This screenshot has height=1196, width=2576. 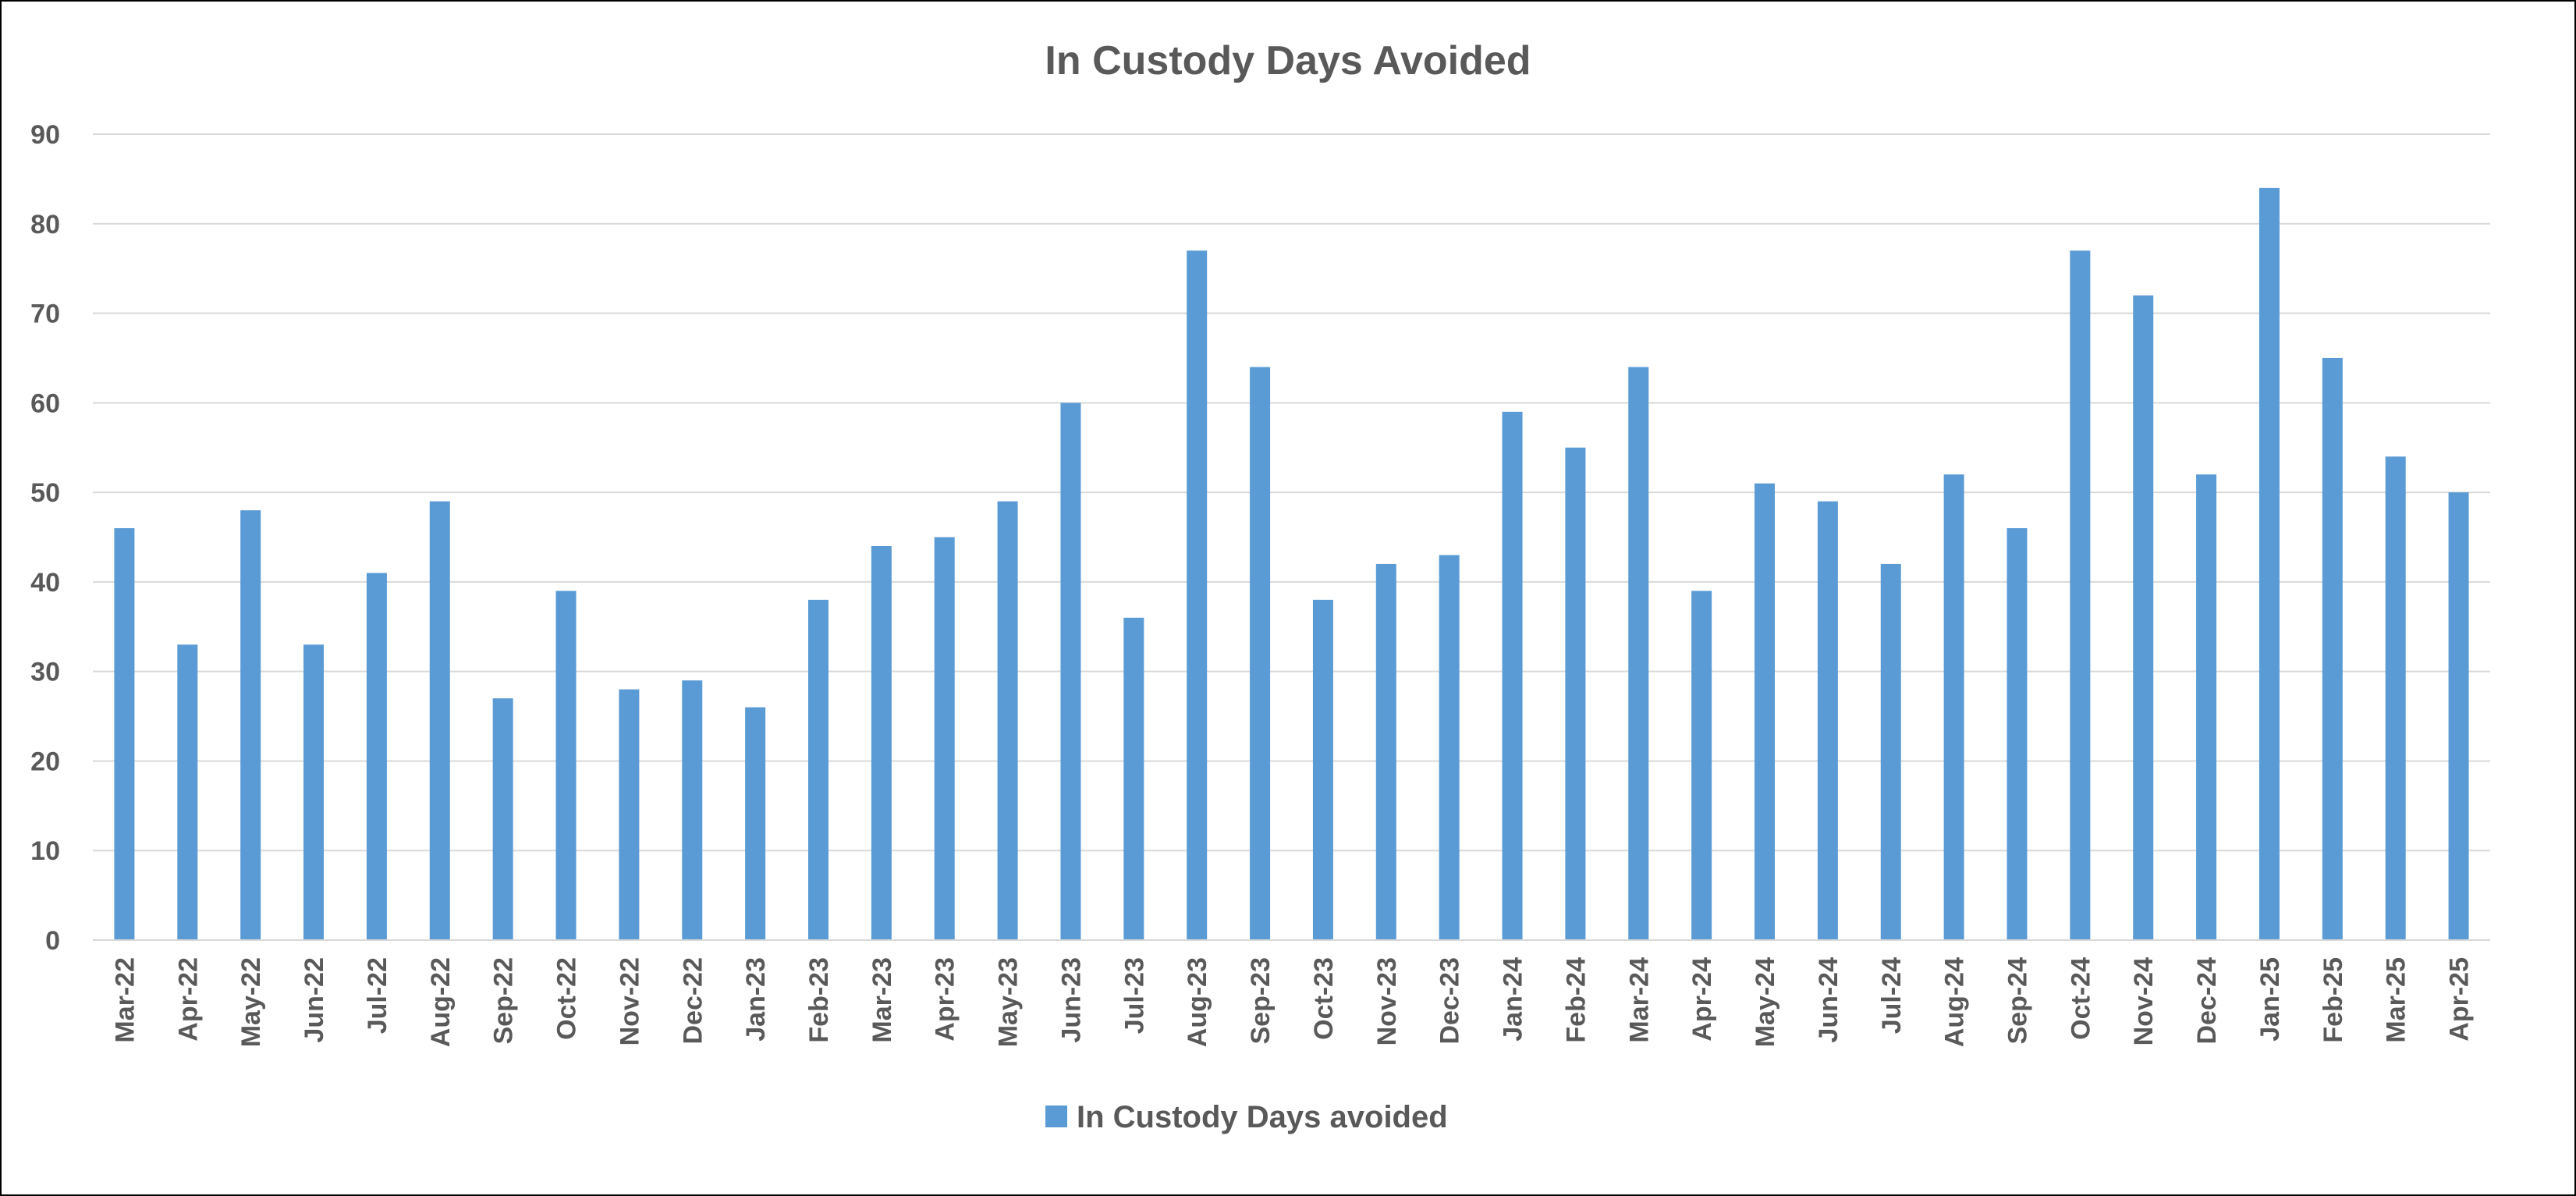 I want to click on x-tick-label: Sep-23, so click(x=1261, y=1001).